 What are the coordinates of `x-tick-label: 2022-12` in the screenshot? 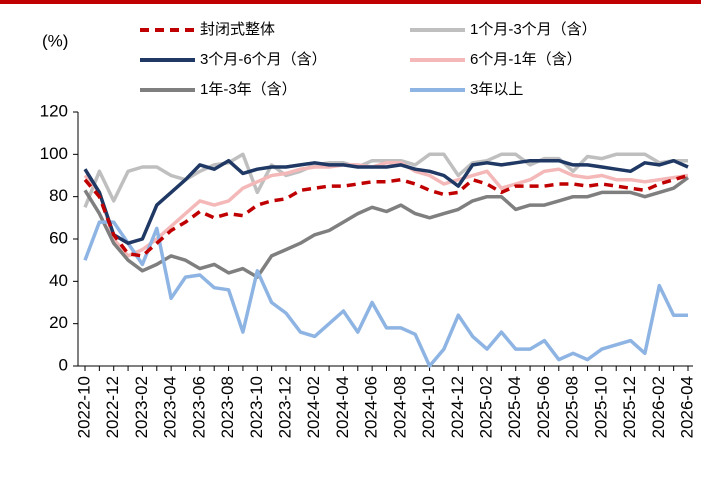 It's located at (112, 407).